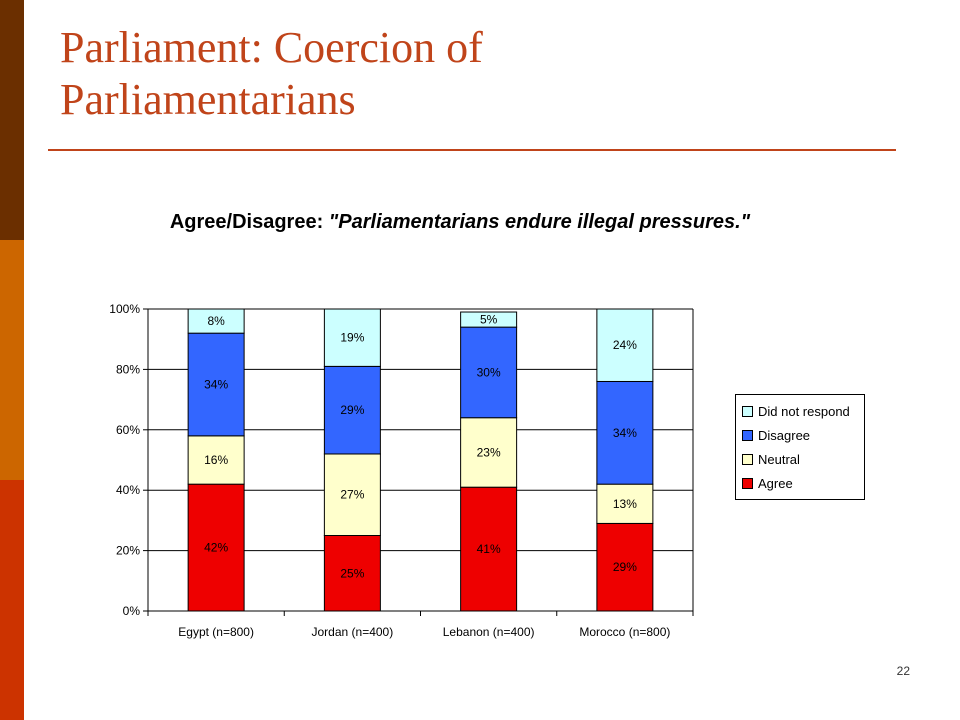 The image size is (960, 720). What do you see at coordinates (12, 360) in the screenshot?
I see `sidebar-stripe-middle` at bounding box center [12, 360].